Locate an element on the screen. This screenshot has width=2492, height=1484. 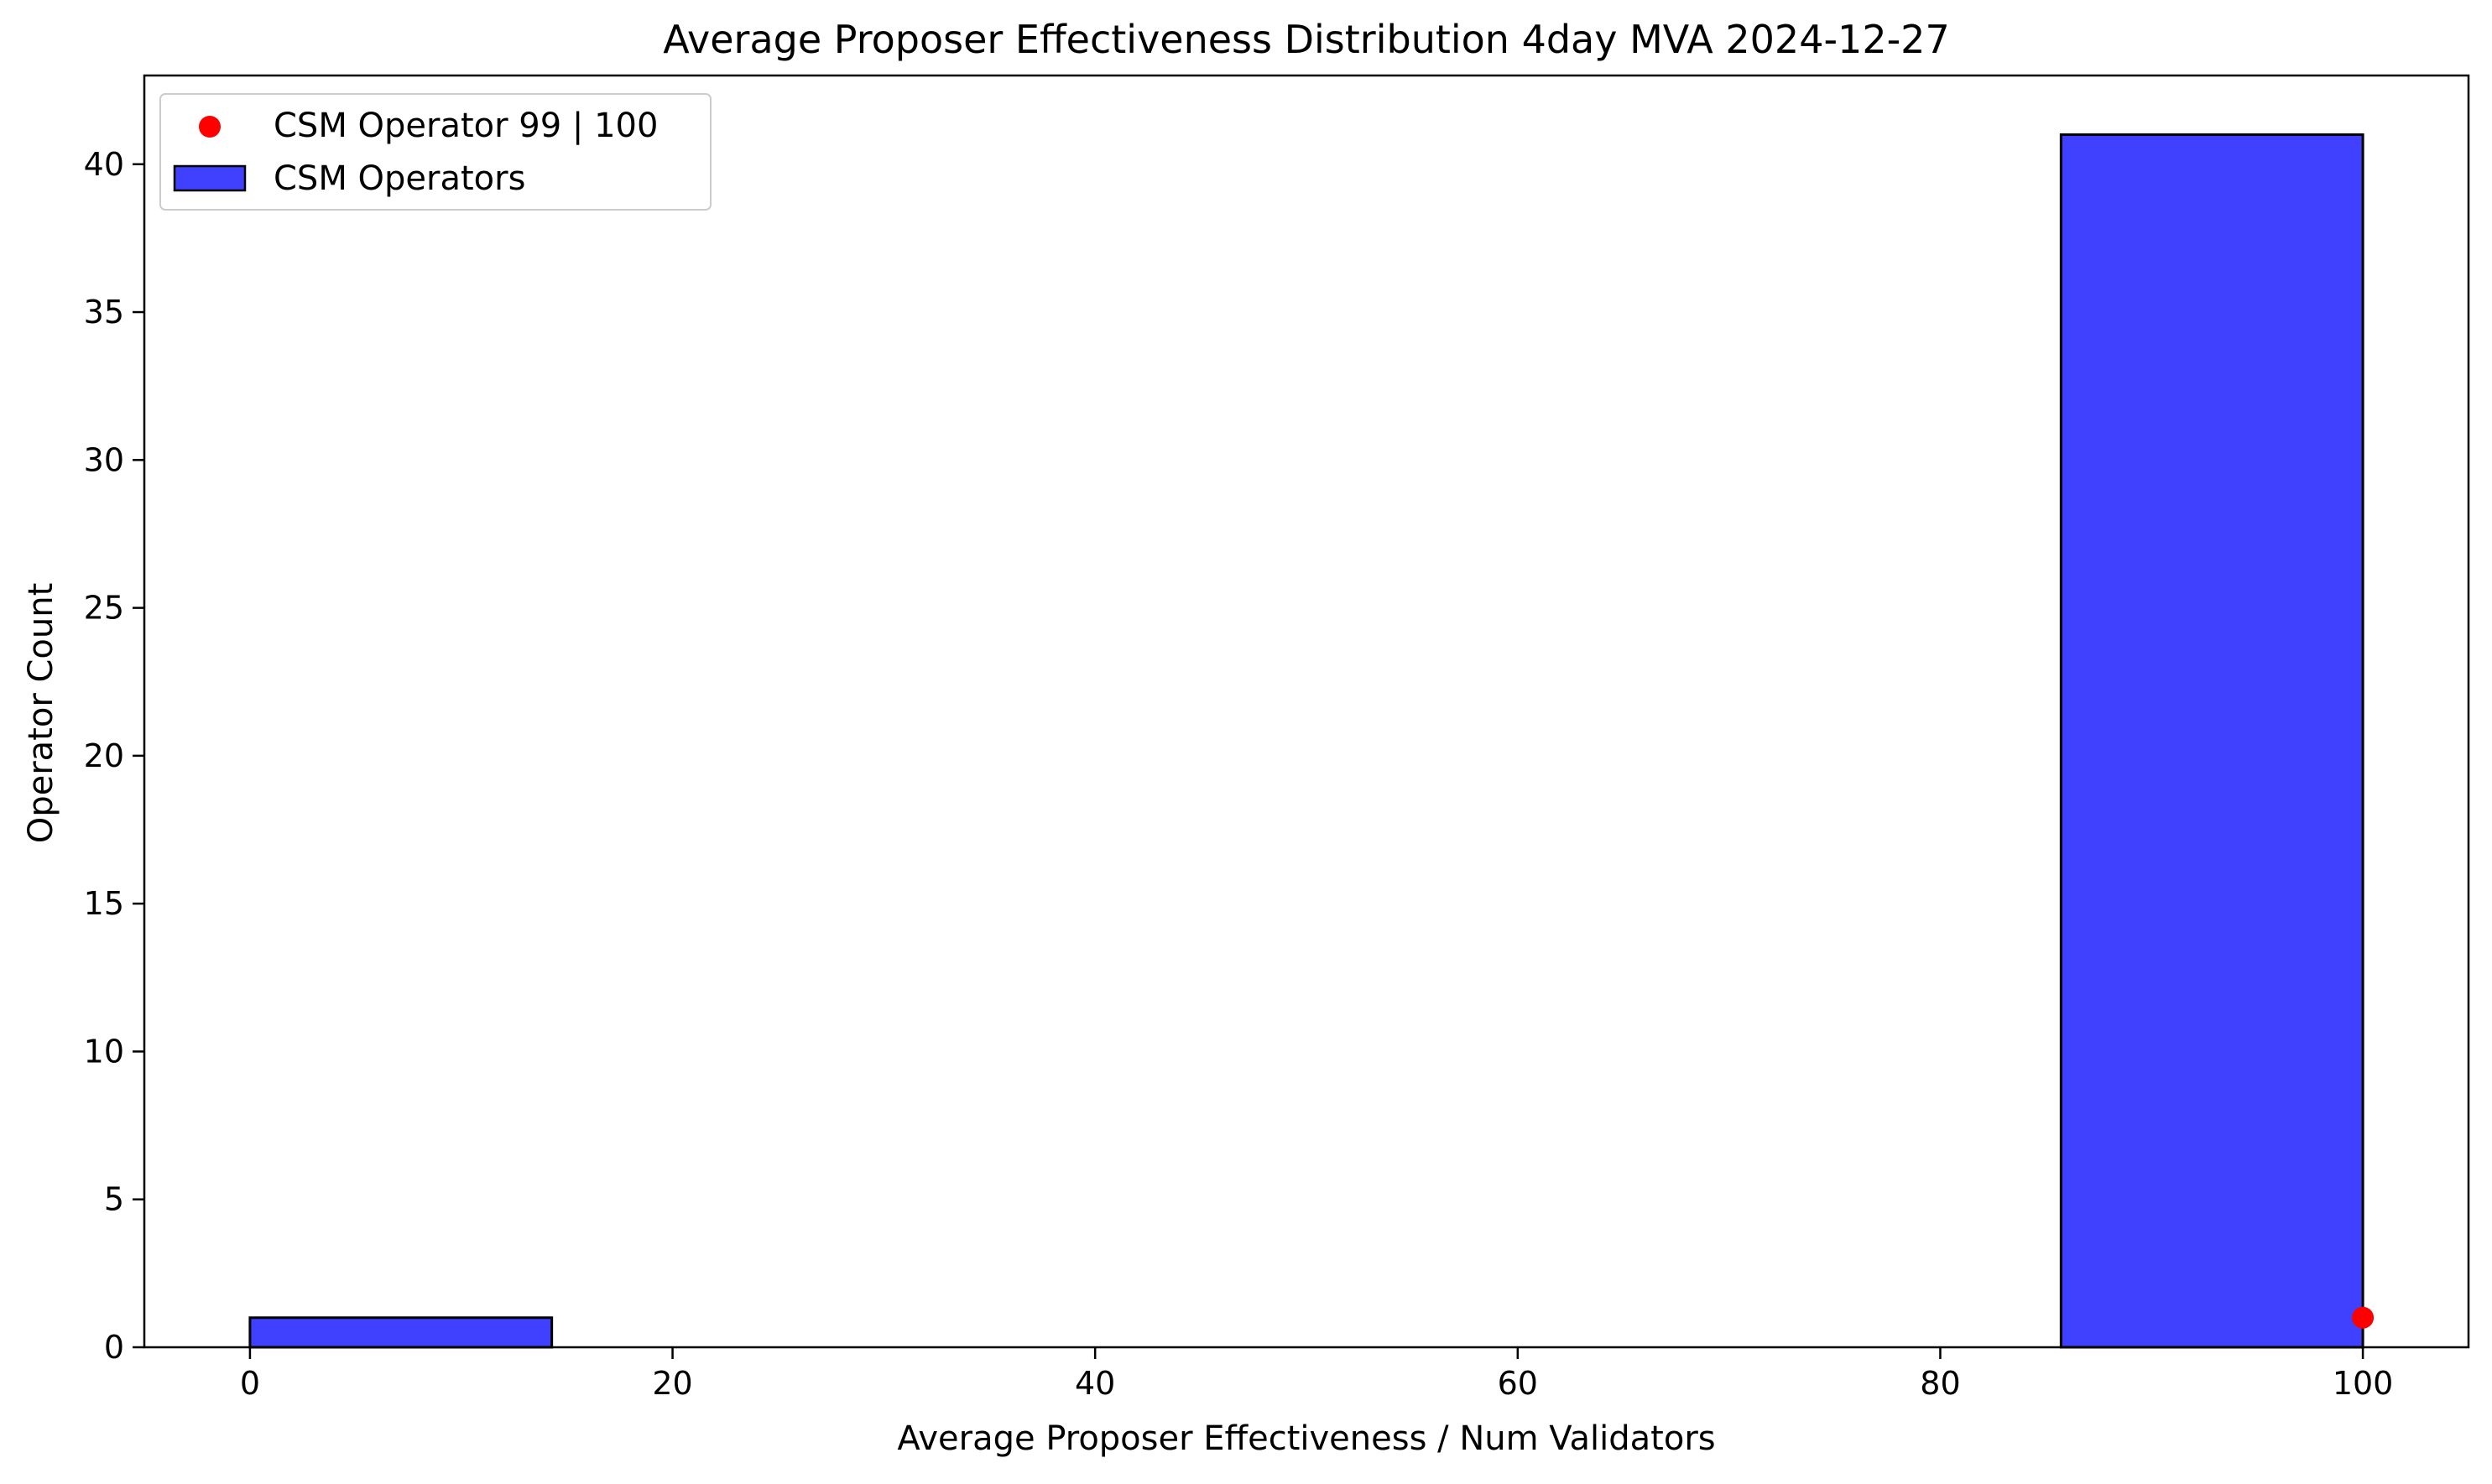
y-tick-label-40: 40 is located at coordinates (104, 164).